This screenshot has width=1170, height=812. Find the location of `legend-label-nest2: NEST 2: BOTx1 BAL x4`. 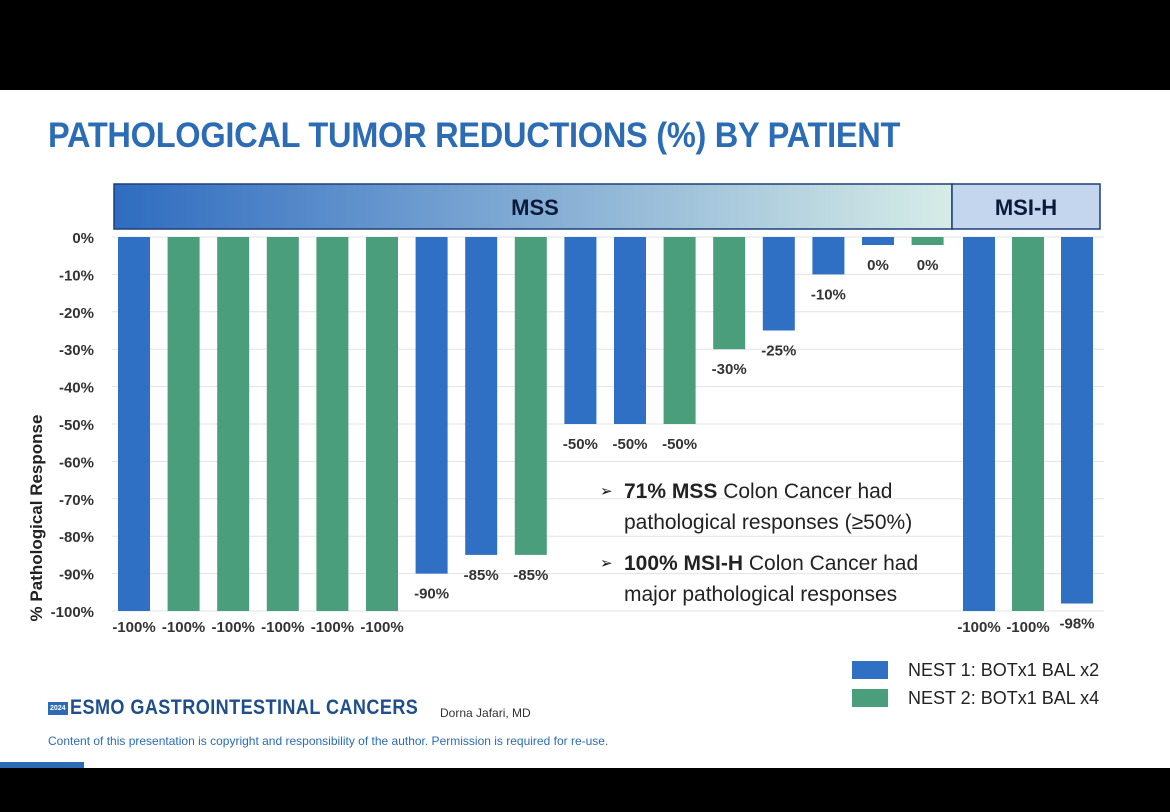

legend-label-nest2: NEST 2: BOTx1 BAL x4 is located at coordinates (1004, 697).